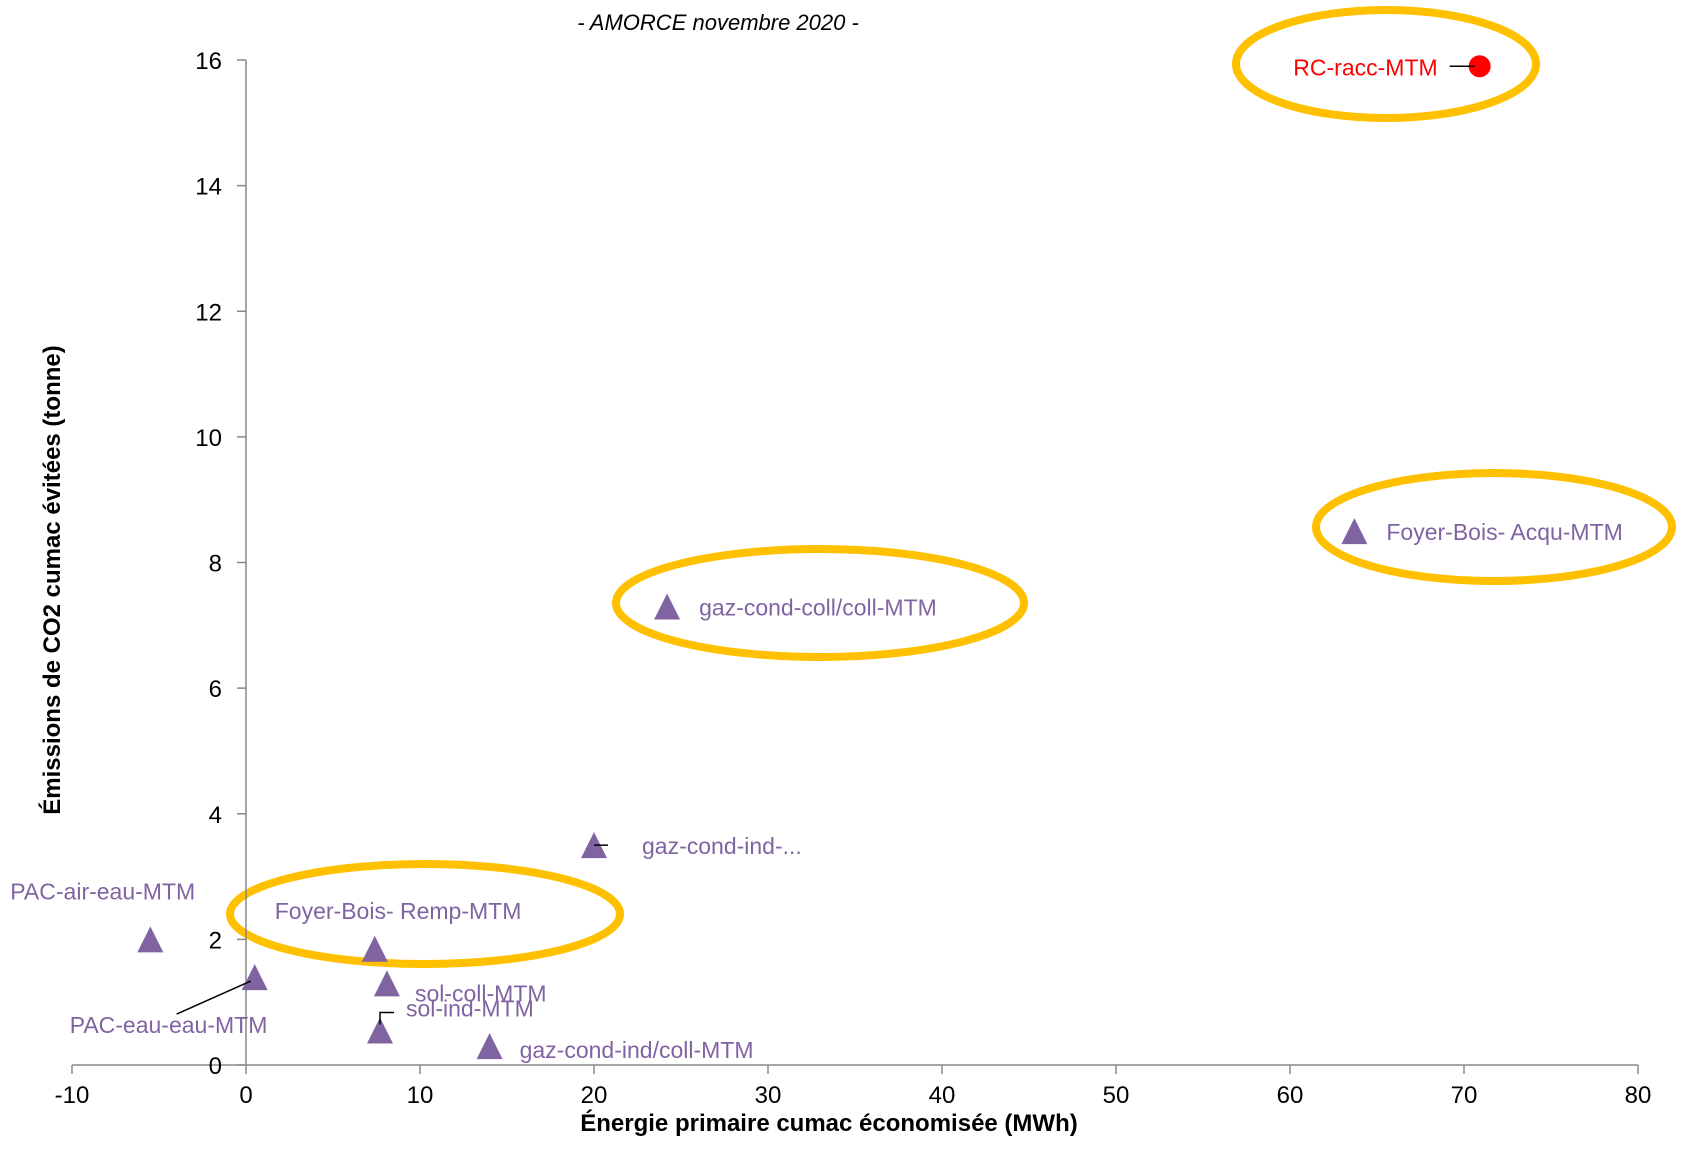 The image size is (1688, 1155). I want to click on point-label: PAC-air-eau-MTM, so click(102, 891).